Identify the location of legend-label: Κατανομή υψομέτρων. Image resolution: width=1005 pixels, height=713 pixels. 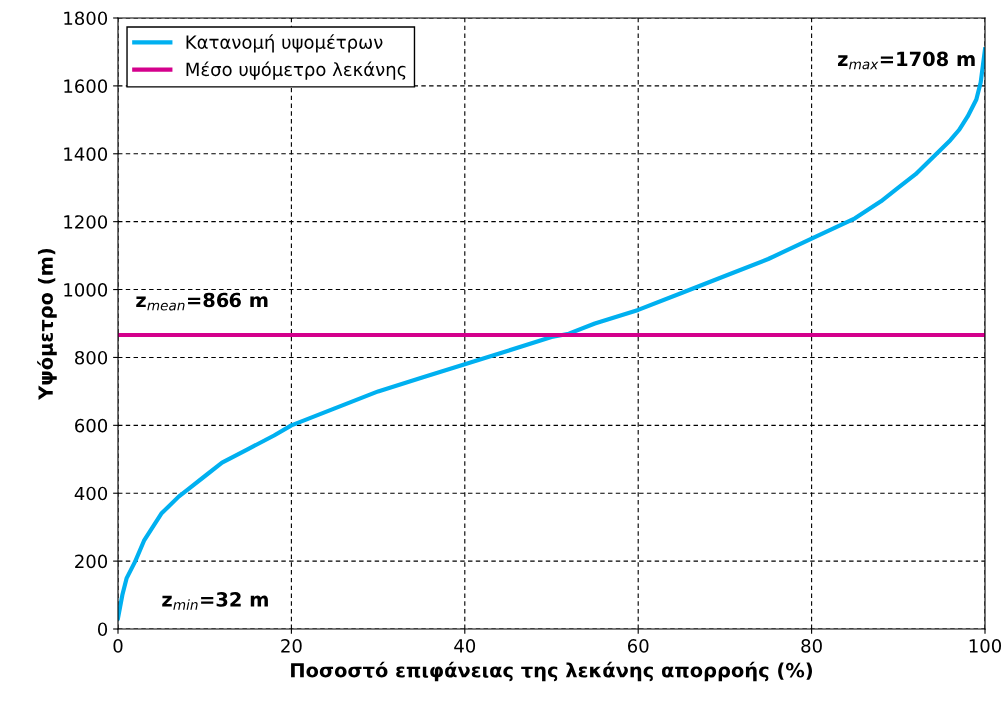
(284, 43).